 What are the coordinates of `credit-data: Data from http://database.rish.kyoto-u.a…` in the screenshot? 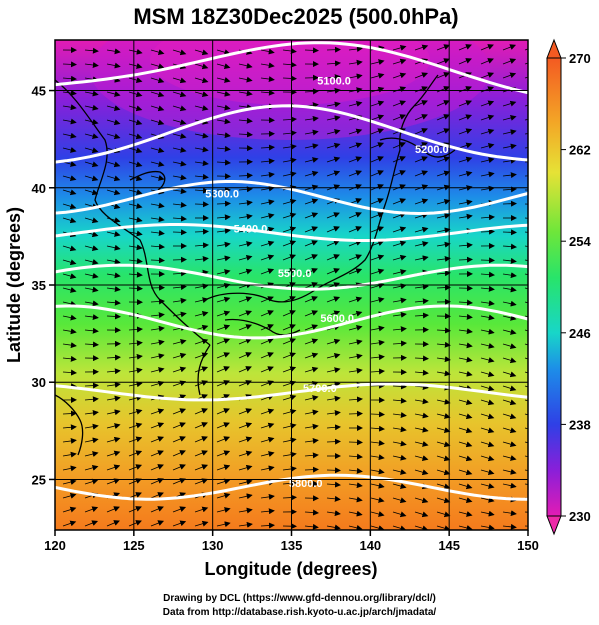 It's located at (299, 612).